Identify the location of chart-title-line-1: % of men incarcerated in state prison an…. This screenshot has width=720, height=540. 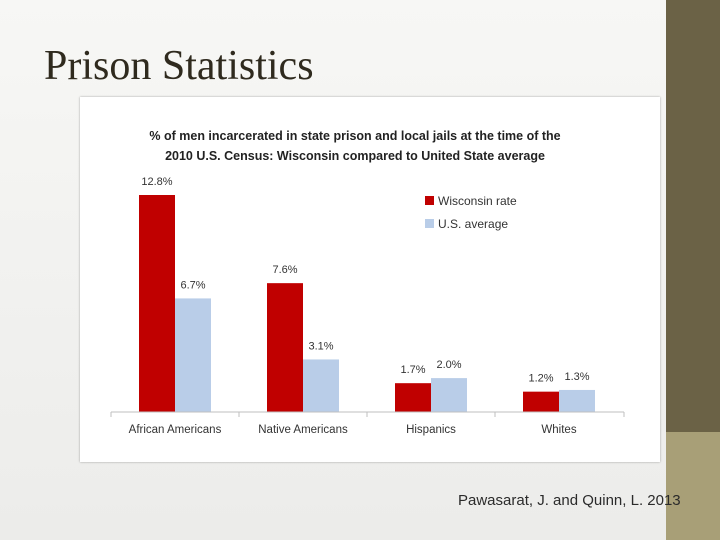
(354, 136).